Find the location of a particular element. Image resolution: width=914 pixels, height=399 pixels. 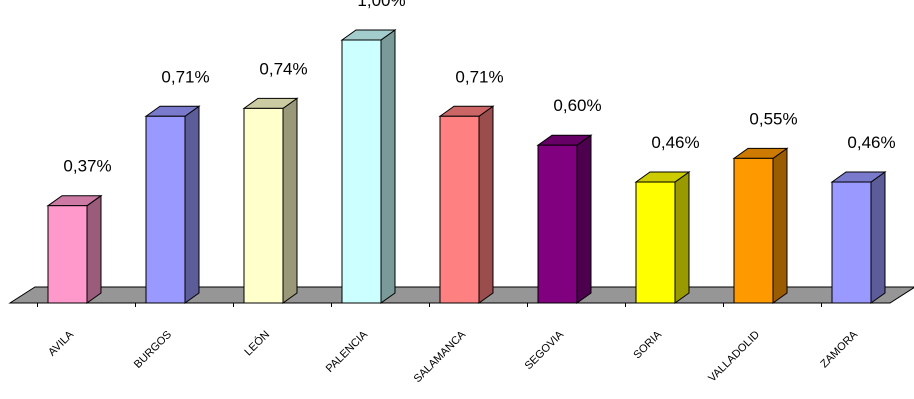

tick-label-zamora: ZAMORA is located at coordinates (839, 349).